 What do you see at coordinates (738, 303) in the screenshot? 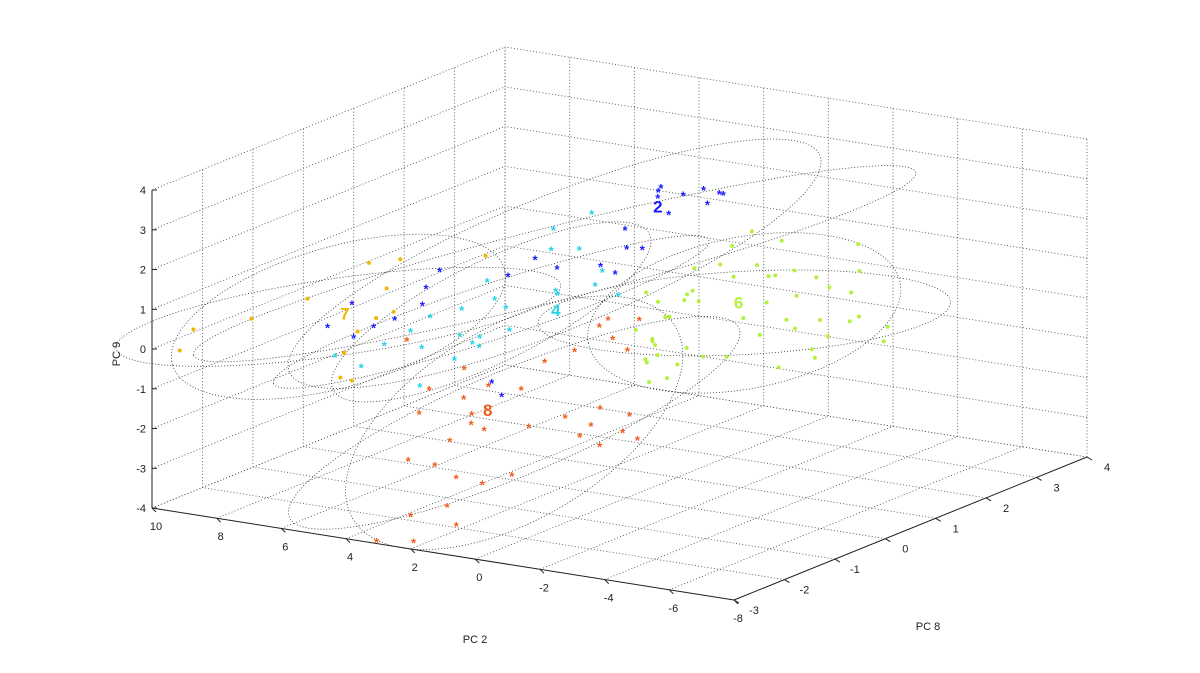
I see `cluster-label-6: 6` at bounding box center [738, 303].